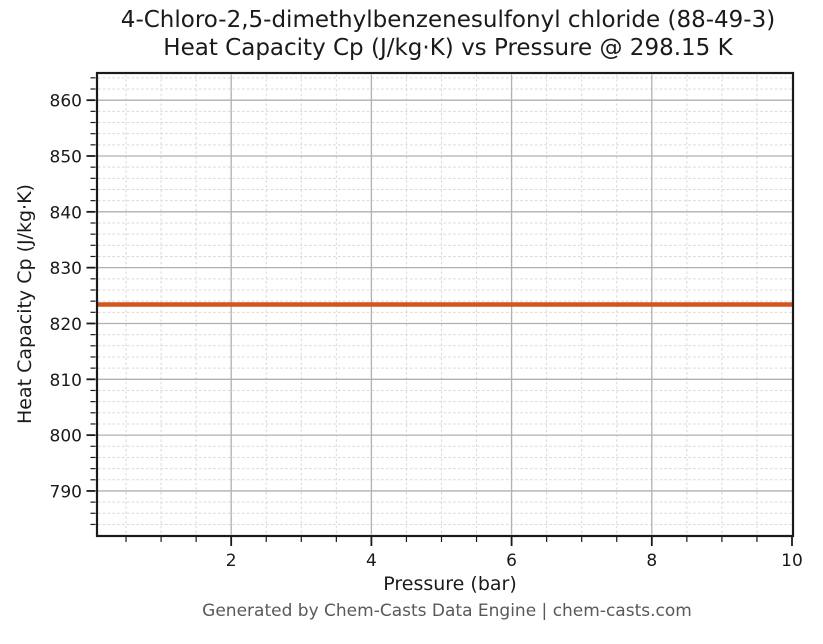 This screenshot has height=644, width=823. What do you see at coordinates (511, 561) in the screenshot?
I see `x-tick-label: 6` at bounding box center [511, 561].